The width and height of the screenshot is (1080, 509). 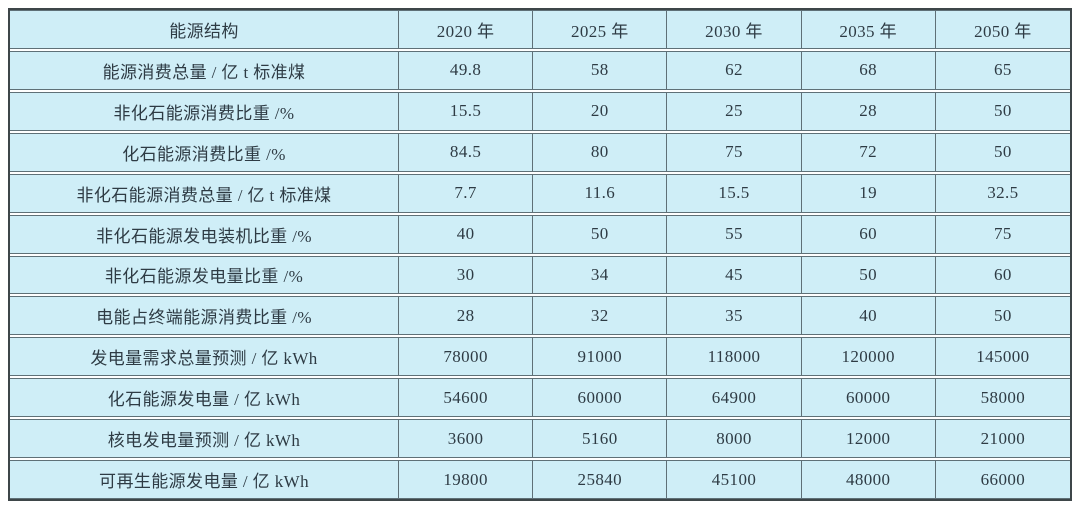 What do you see at coordinates (600, 316) in the screenshot?
I see `table-cell: 32` at bounding box center [600, 316].